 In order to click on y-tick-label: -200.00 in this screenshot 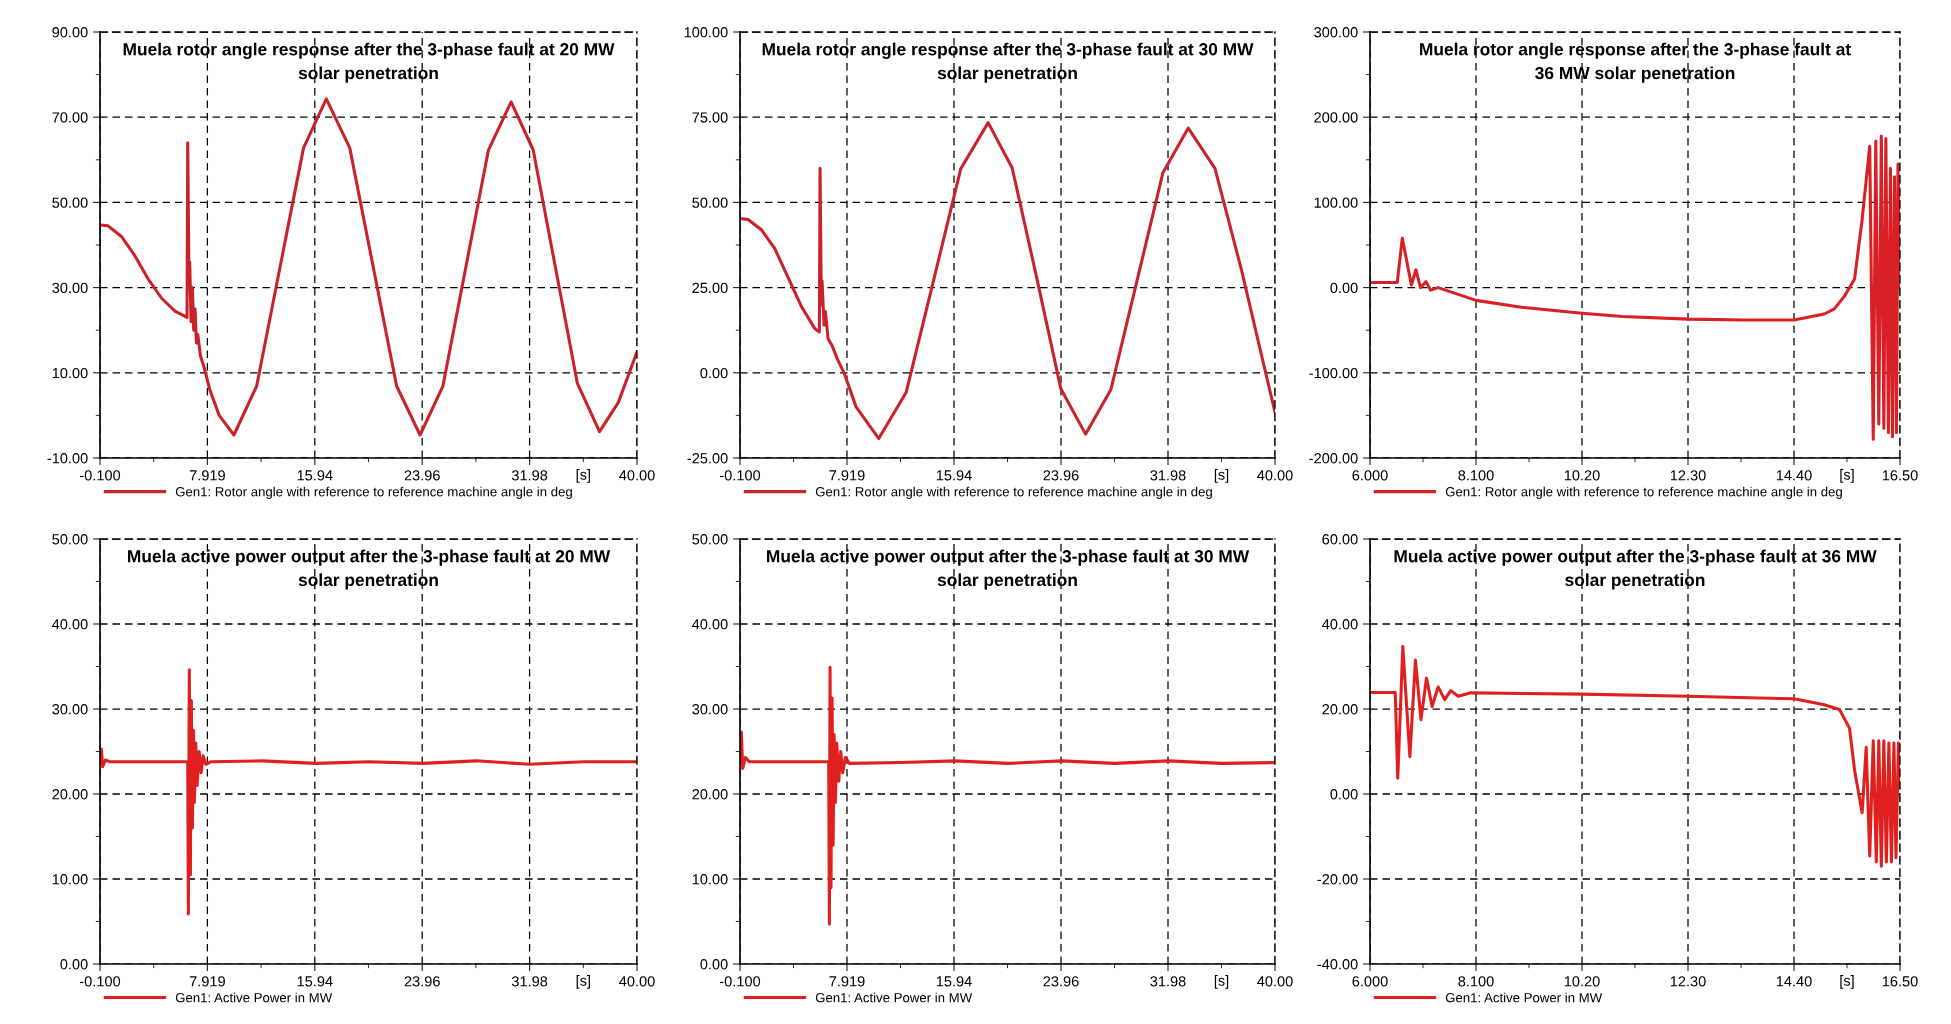, I will do `click(1333, 458)`.